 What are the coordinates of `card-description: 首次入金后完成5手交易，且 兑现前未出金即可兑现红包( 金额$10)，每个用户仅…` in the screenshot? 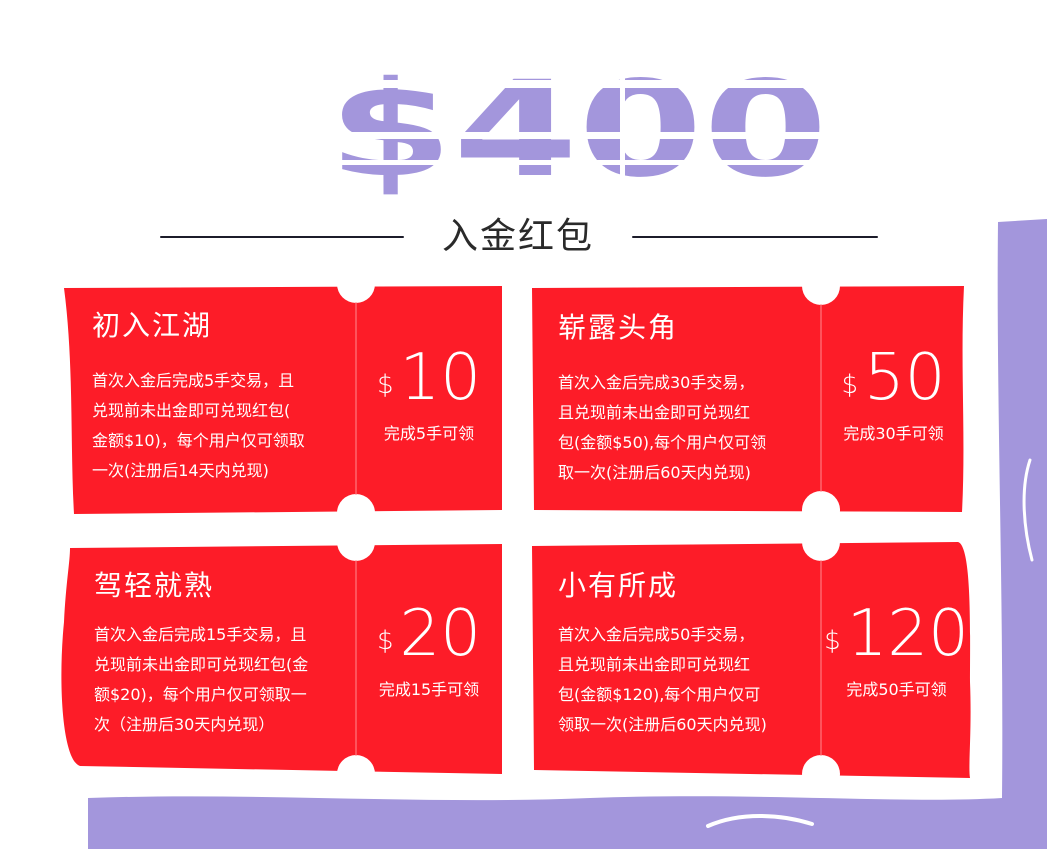 It's located at (198, 425).